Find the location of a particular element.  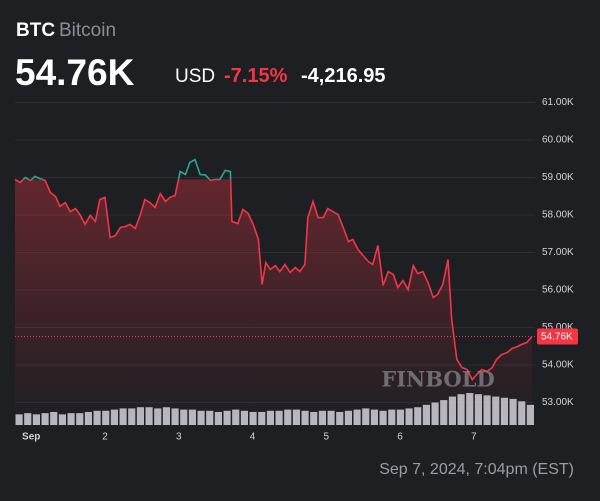

x-tick-label: 2 is located at coordinates (105, 437).